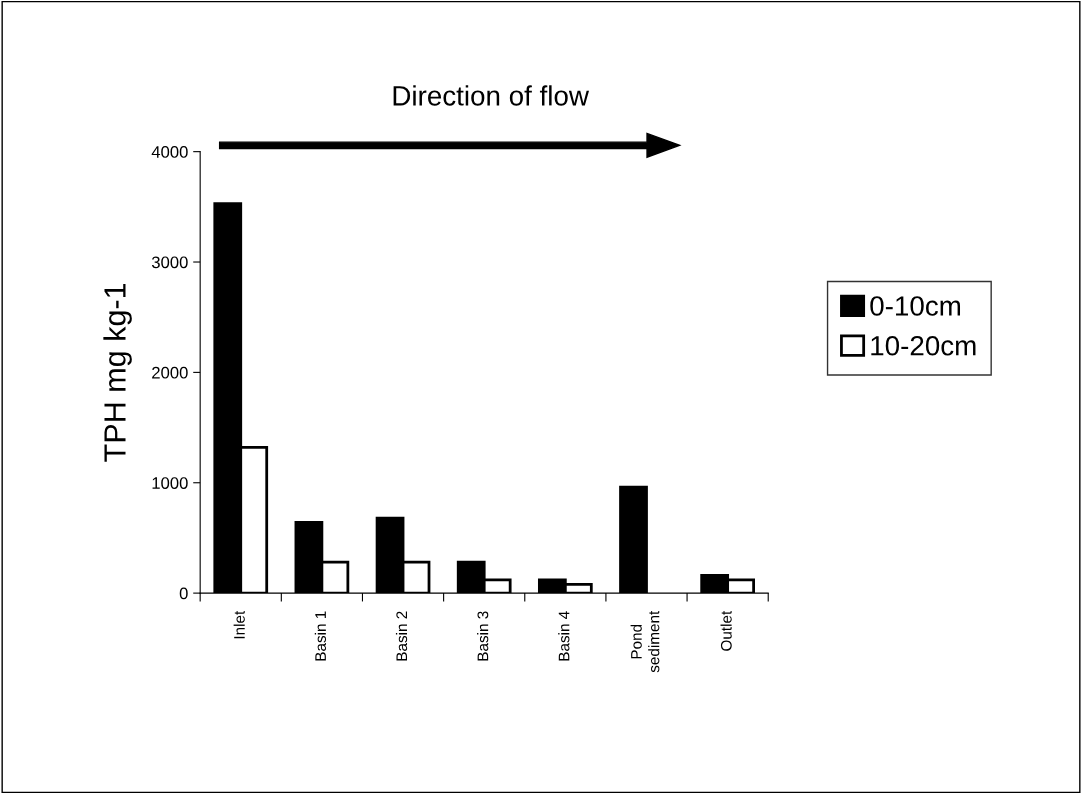 The height and width of the screenshot is (794, 1082). I want to click on legend-label: 0-10cm, so click(915, 306).